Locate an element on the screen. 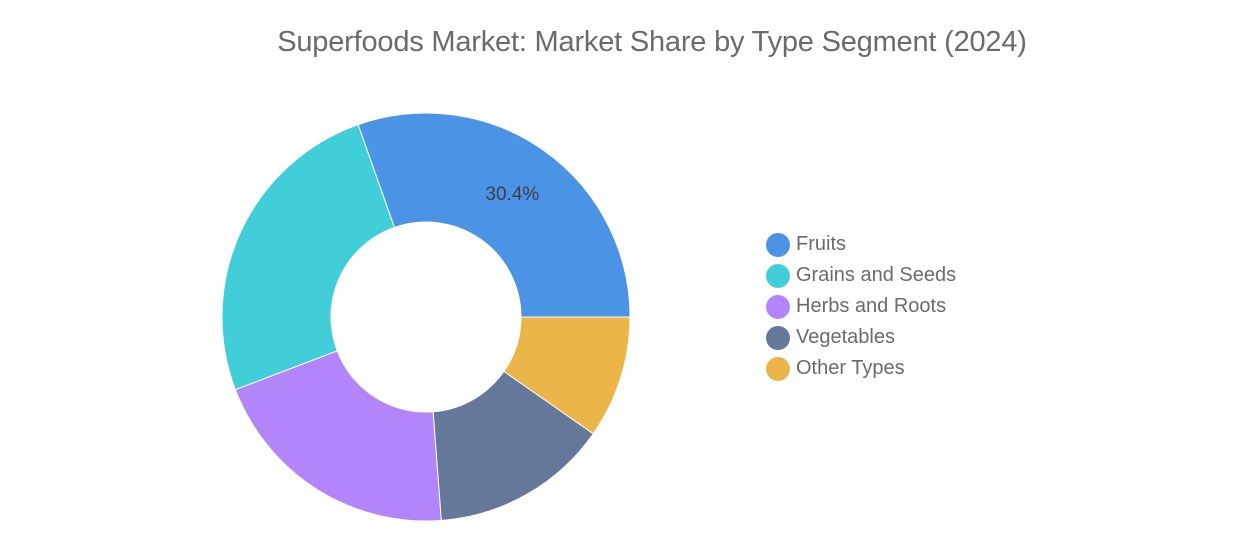  legend-item-grains-and-seeds: Grains and Seeds is located at coordinates (861, 275).